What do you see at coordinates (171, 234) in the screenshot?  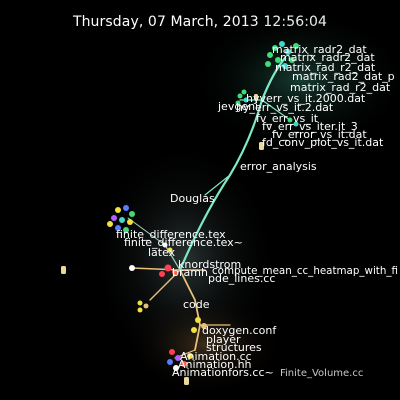 I see `label-finite-diff: finite_difference.tex` at bounding box center [171, 234].